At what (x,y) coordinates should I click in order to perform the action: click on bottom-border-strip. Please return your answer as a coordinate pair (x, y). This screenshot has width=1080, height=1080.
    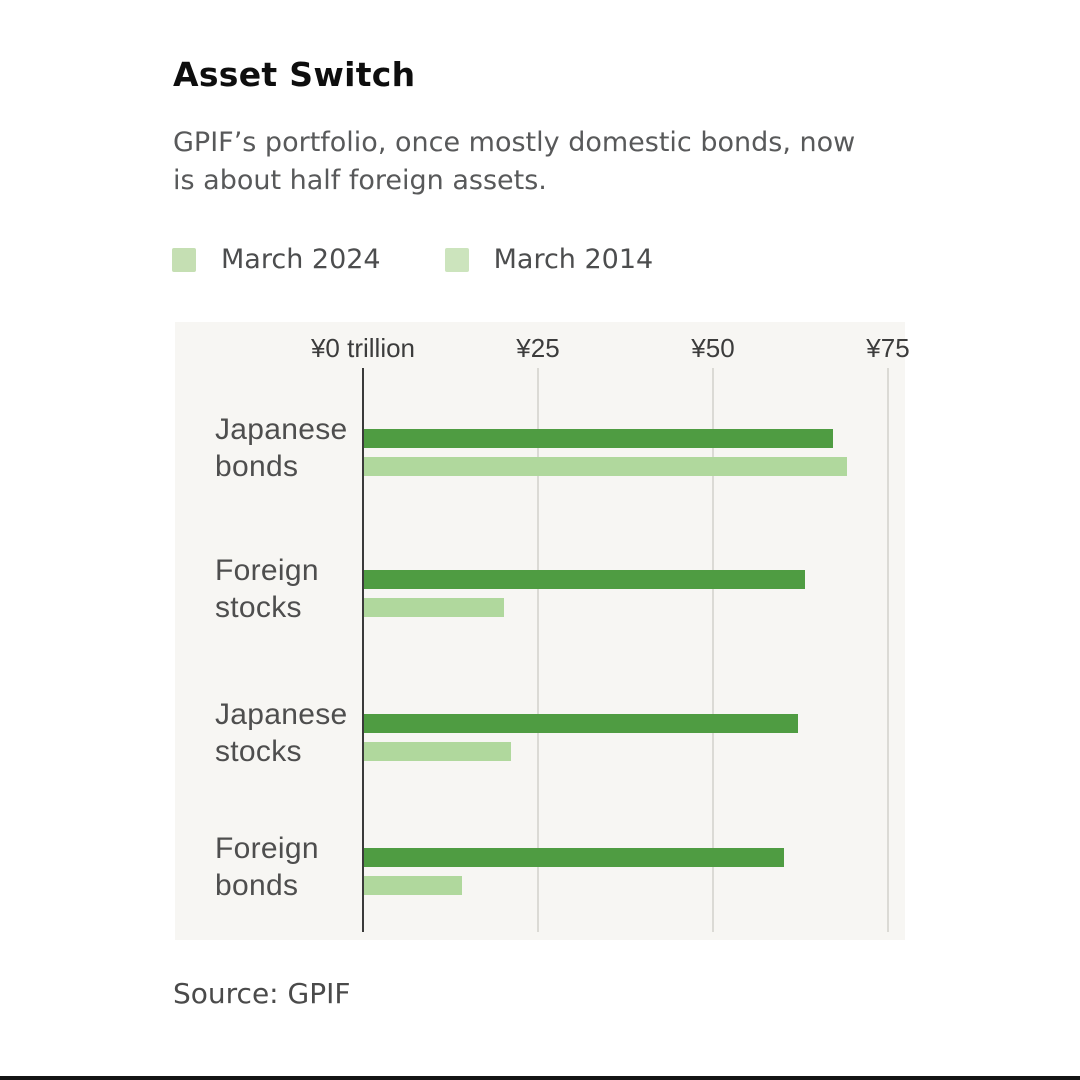
    Looking at the image, I should click on (540, 1078).